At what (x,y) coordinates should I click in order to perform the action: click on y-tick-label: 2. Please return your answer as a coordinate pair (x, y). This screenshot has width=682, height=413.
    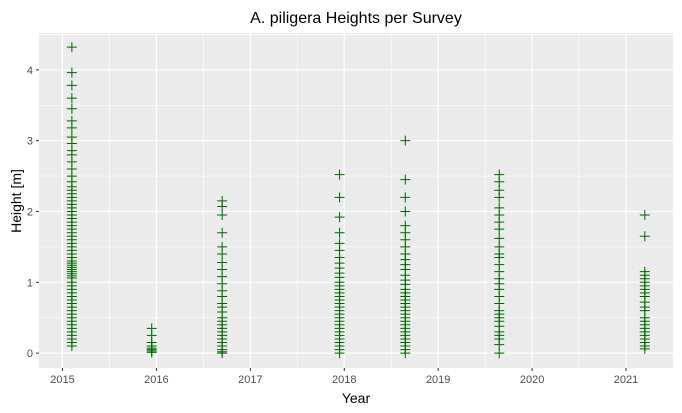
    Looking at the image, I should click on (30, 212).